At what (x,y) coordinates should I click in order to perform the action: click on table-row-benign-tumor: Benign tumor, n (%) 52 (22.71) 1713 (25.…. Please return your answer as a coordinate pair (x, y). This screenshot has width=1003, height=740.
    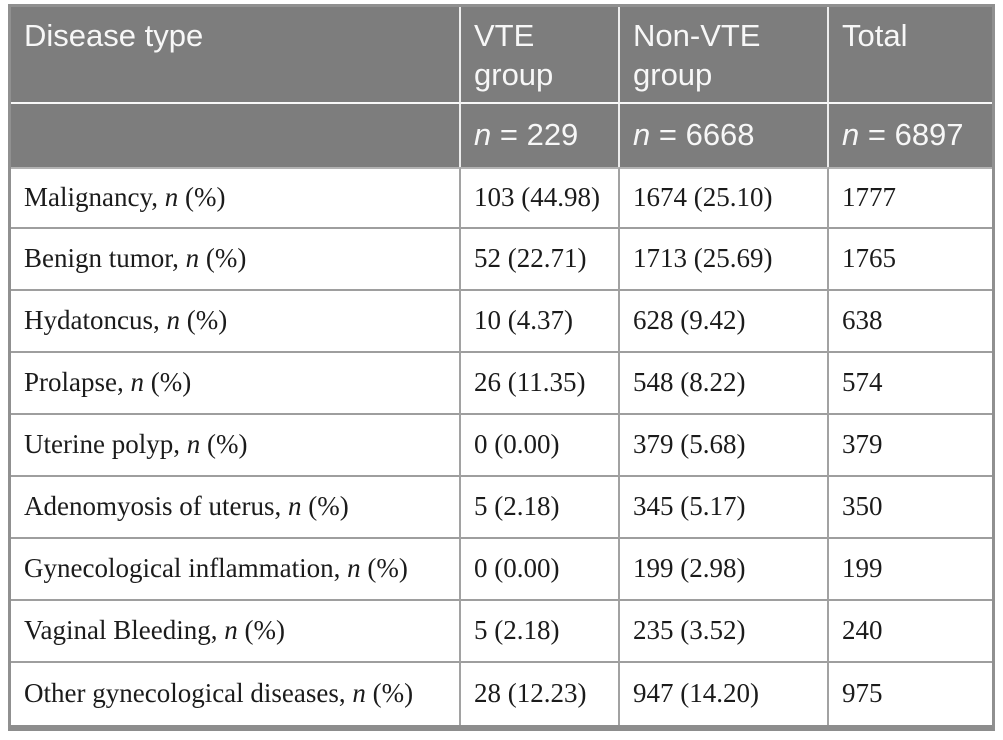
    Looking at the image, I should click on (501, 260).